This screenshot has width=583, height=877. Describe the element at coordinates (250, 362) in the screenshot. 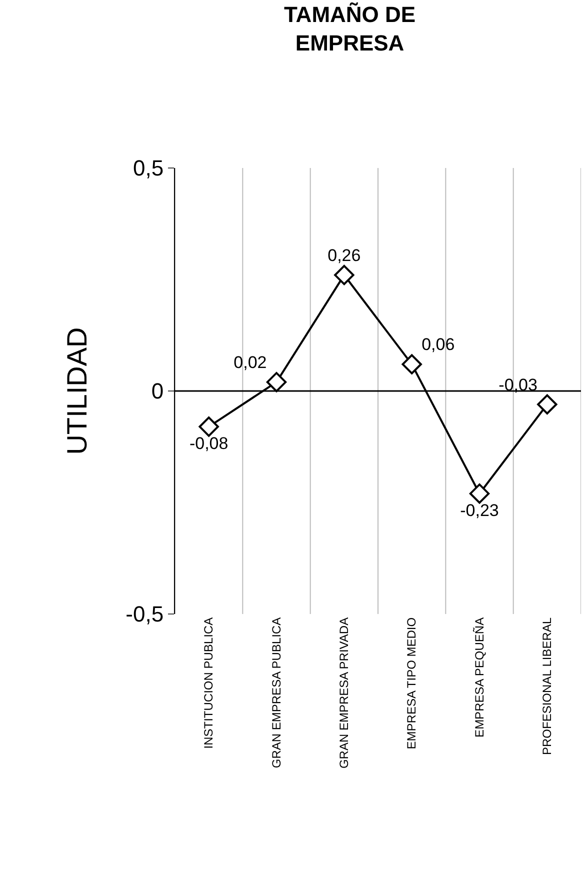

I see `data-label: 0,02` at that location.